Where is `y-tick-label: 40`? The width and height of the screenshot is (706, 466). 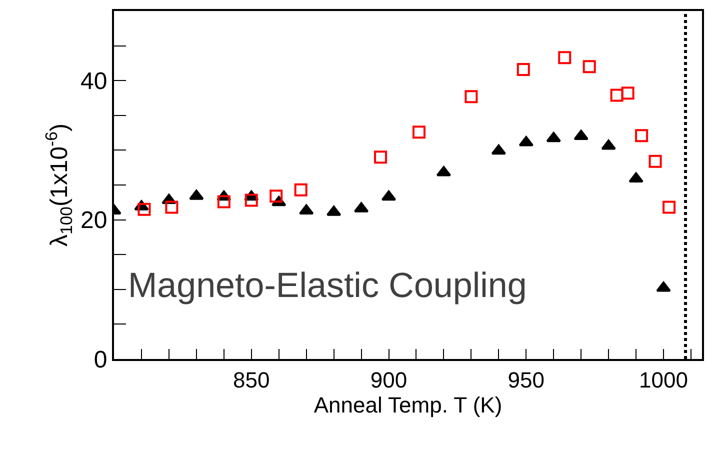 y-tick-label: 40 is located at coordinates (94, 81).